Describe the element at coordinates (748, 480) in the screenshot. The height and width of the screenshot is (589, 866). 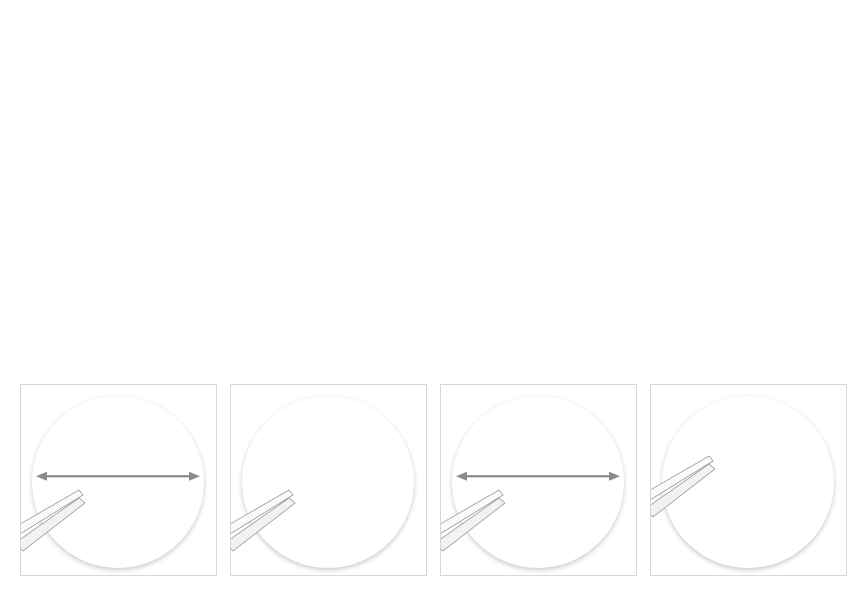
I see `photo-panel-zrn` at that location.